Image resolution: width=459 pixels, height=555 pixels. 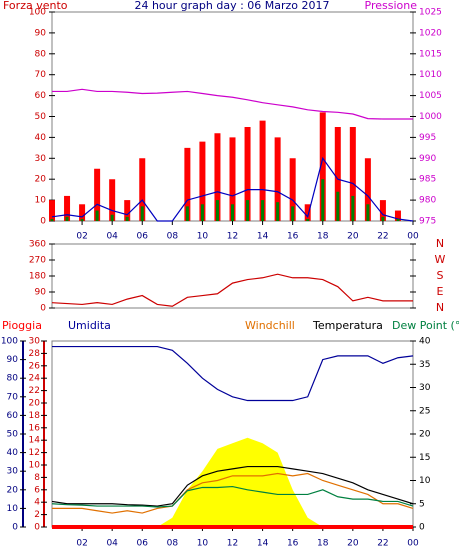 What do you see at coordinates (231, 6) in the screenshot?
I see `chart-title: 24 hour graph day : 06 Marzo 2017` at bounding box center [231, 6].